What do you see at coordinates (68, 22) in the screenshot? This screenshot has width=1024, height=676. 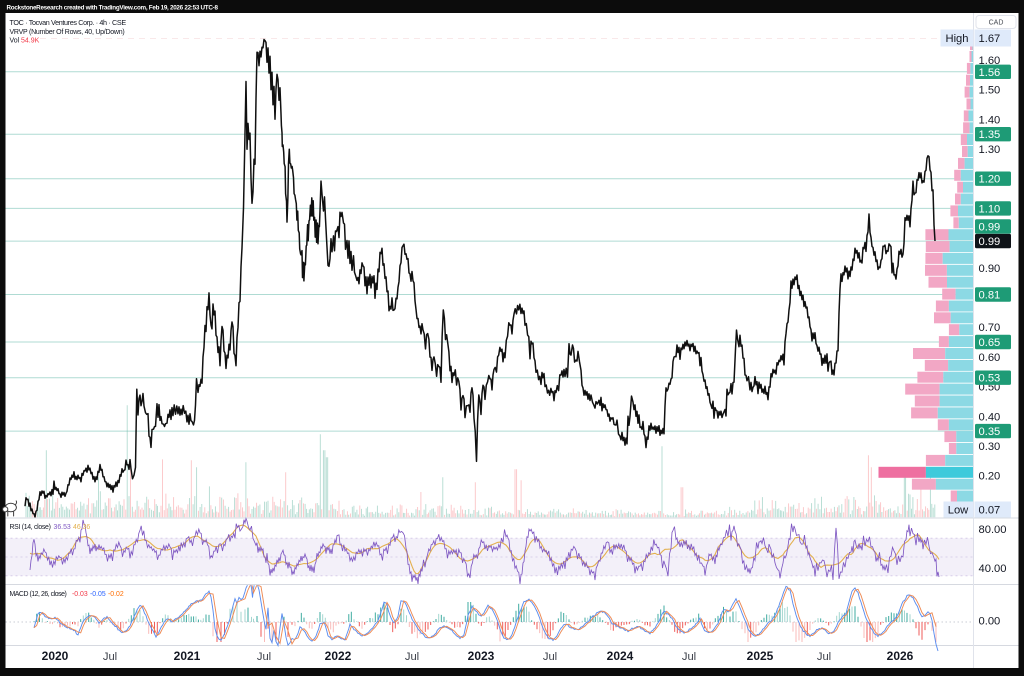 I see `svg-text:TOC · Tocvan Ventures Corp. ·: TOC · Tocvan Ventures Corp. · 4h · CSE` at bounding box center [68, 22].